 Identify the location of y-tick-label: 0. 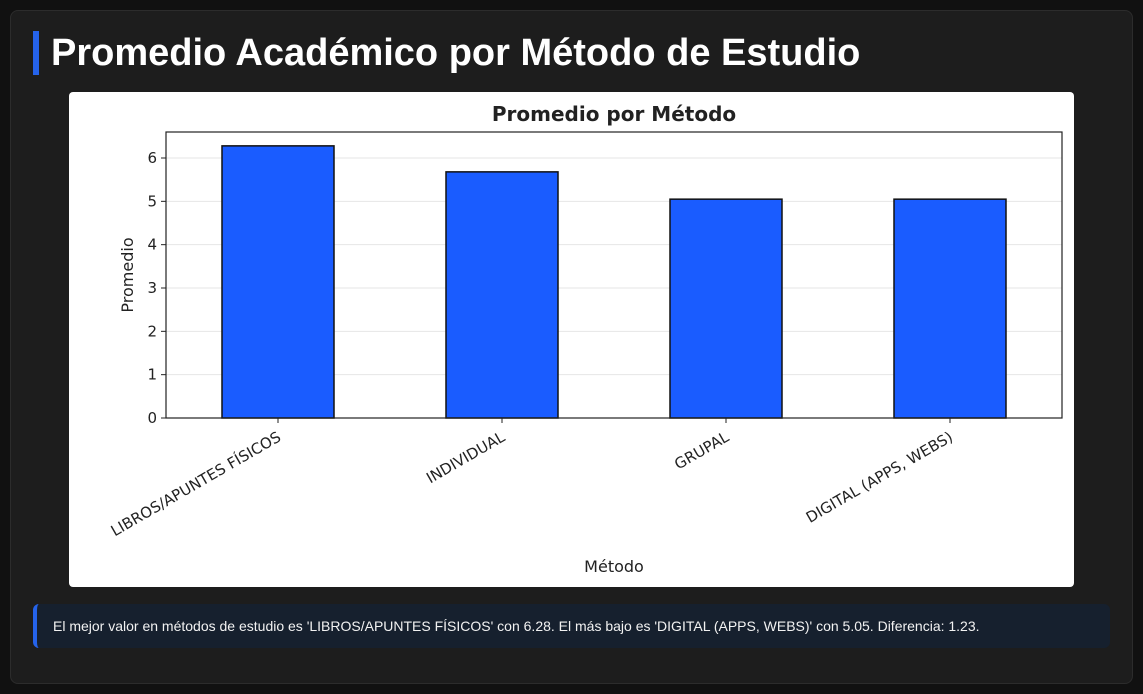
(152, 418).